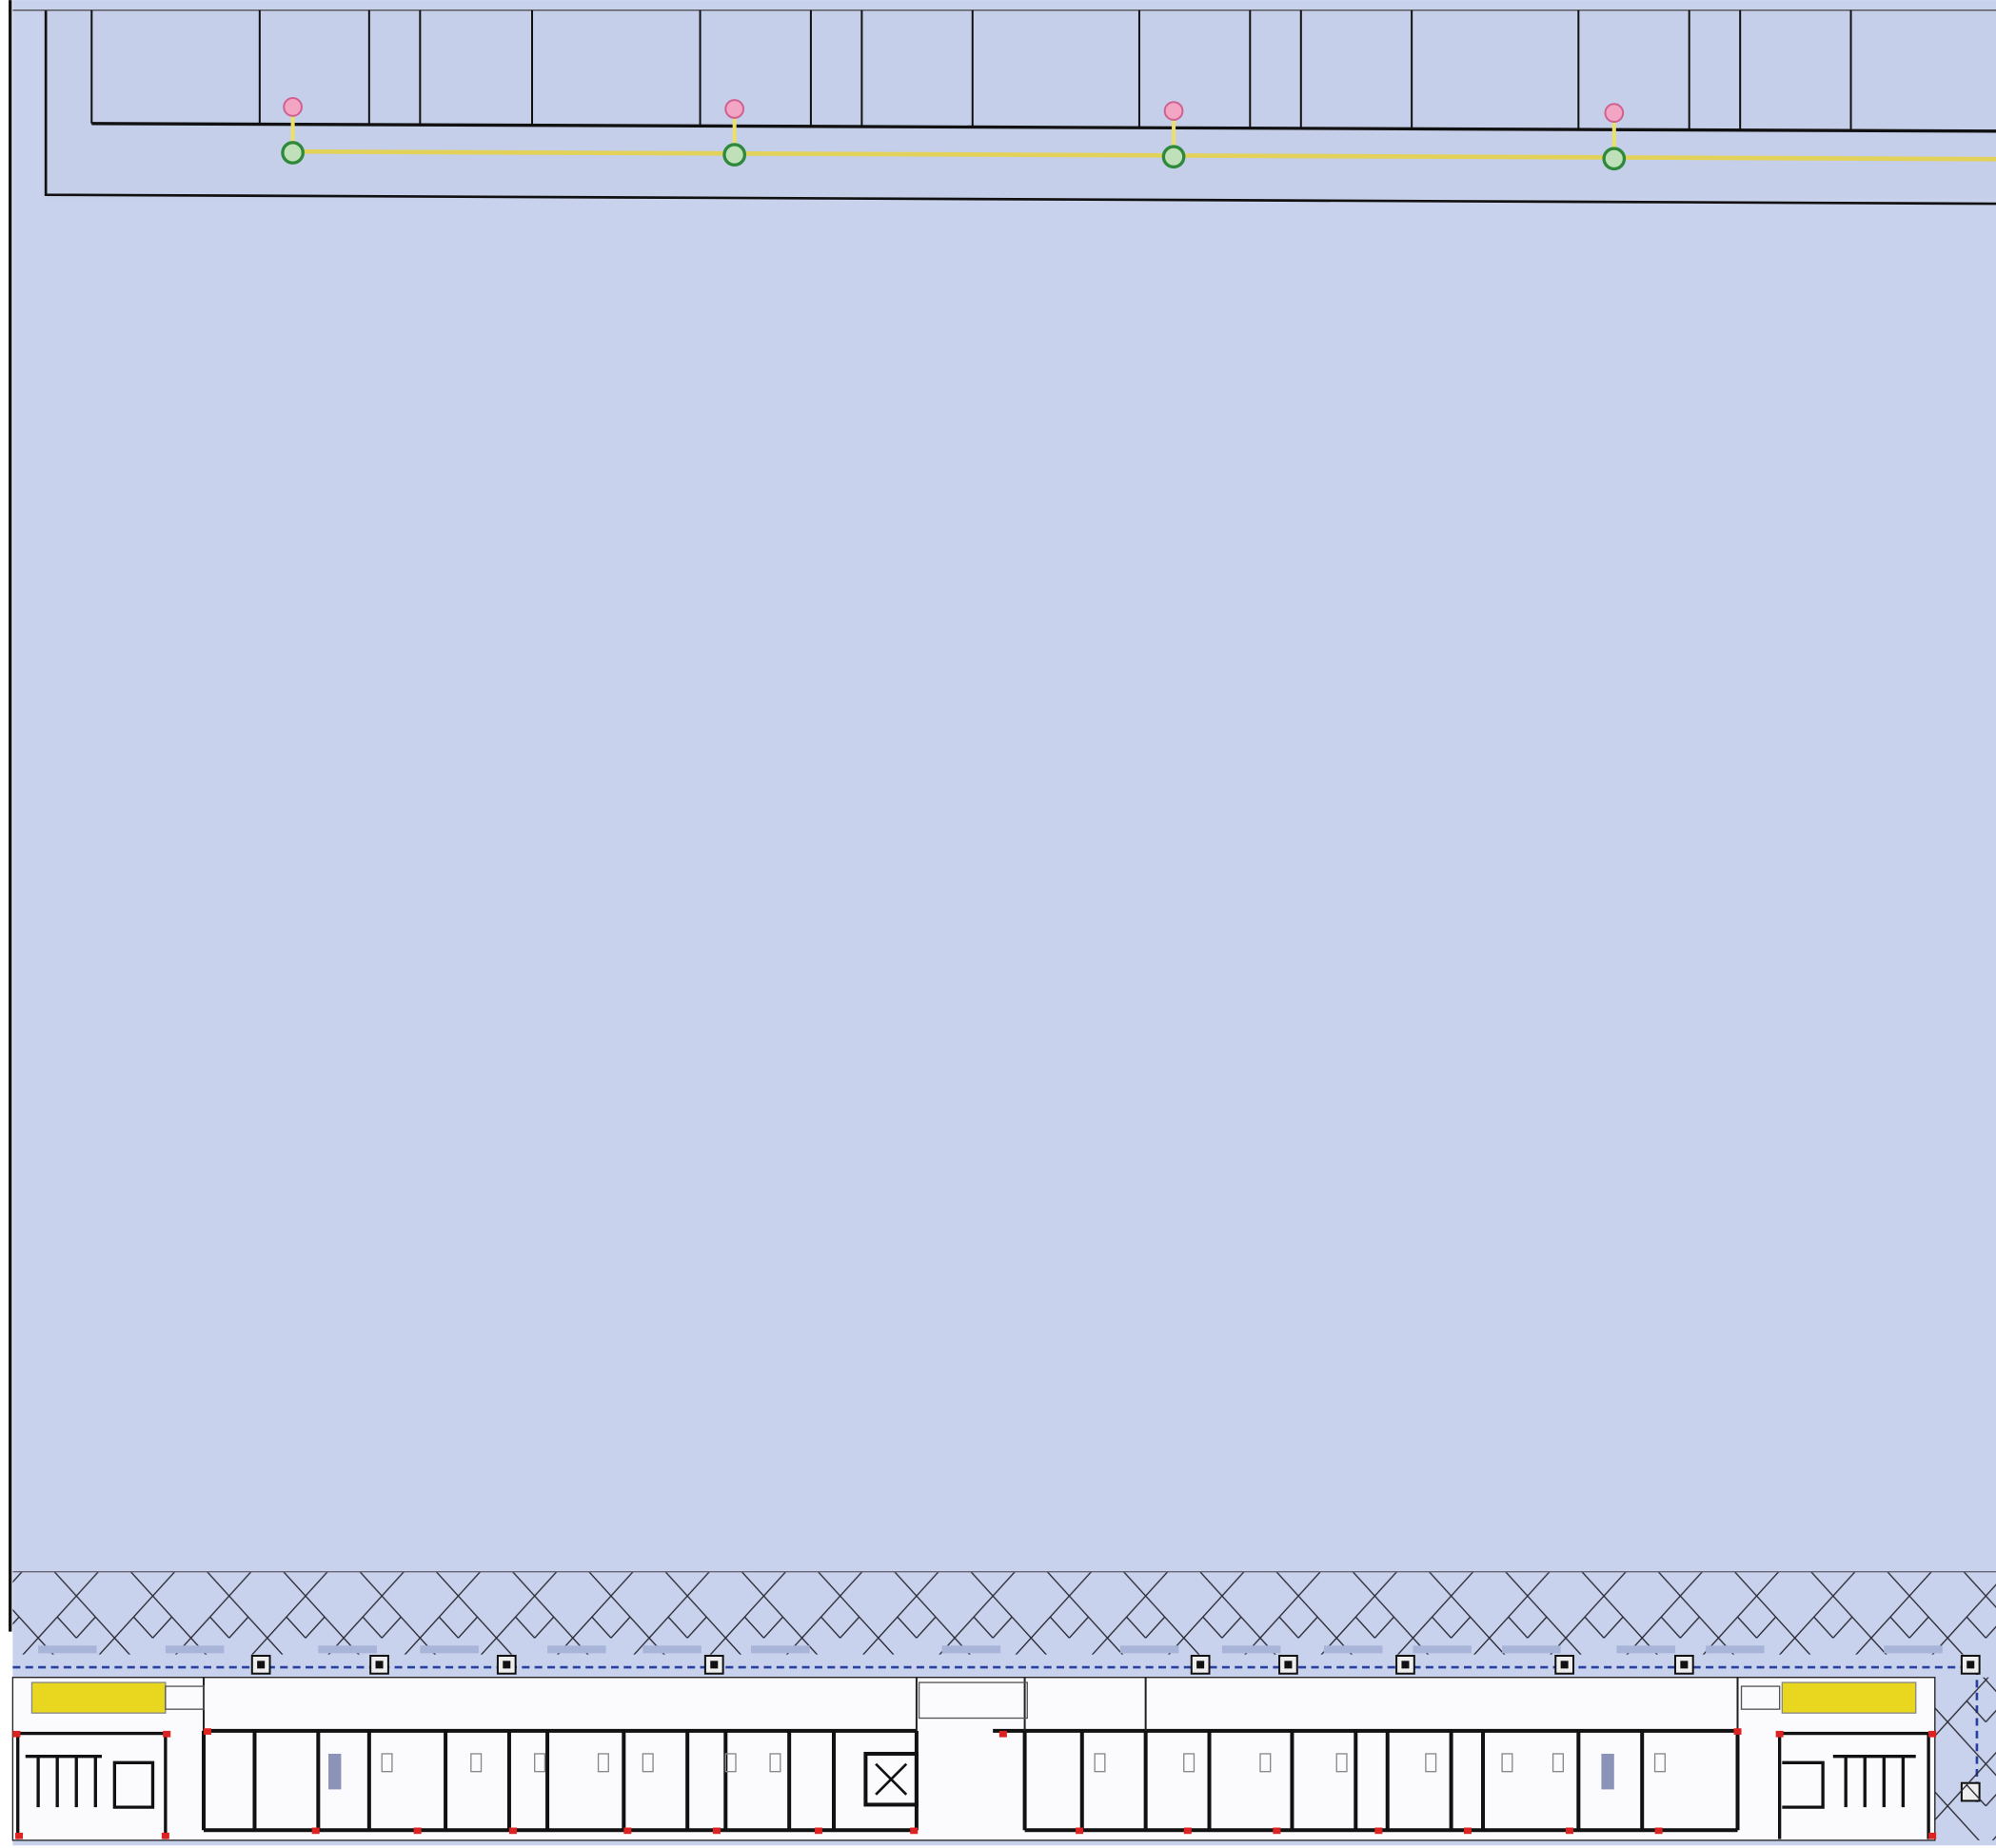 The width and height of the screenshot is (1996, 1848). What do you see at coordinates (970, 1780) in the screenshot?
I see `corridor-wall` at bounding box center [970, 1780].